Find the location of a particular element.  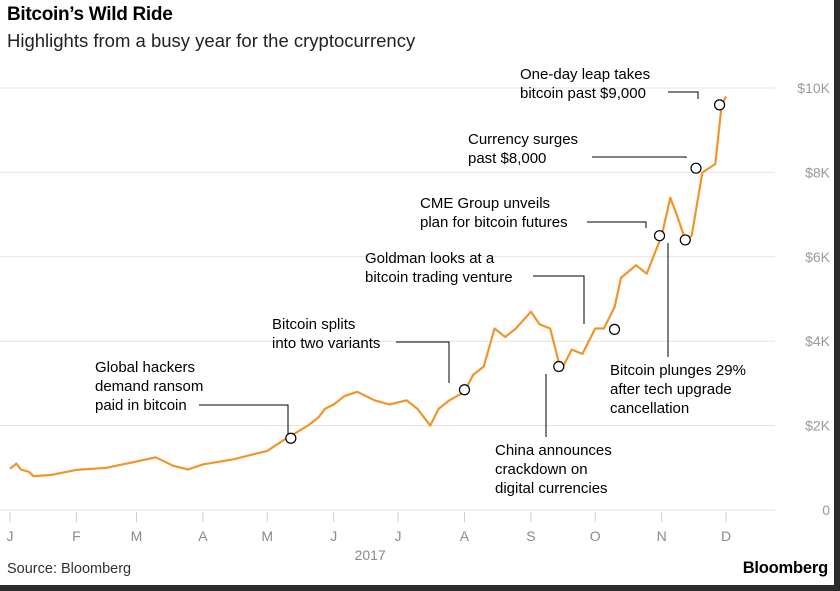

y-tick-label: $8K is located at coordinates (818, 172).